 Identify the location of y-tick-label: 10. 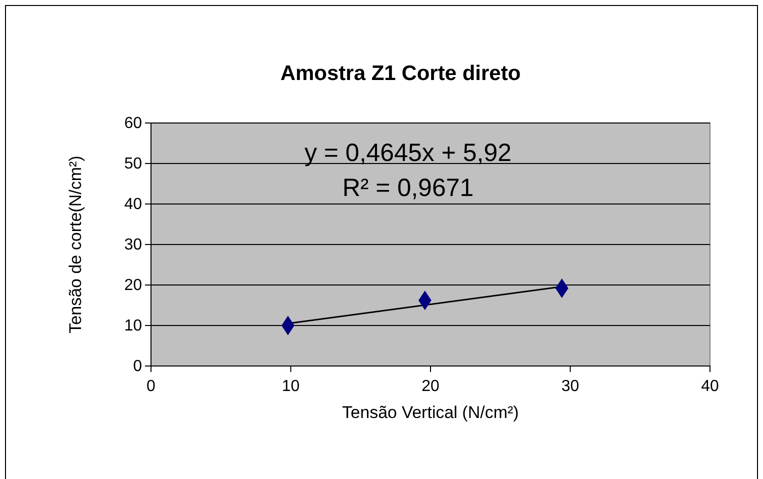
(133, 326).